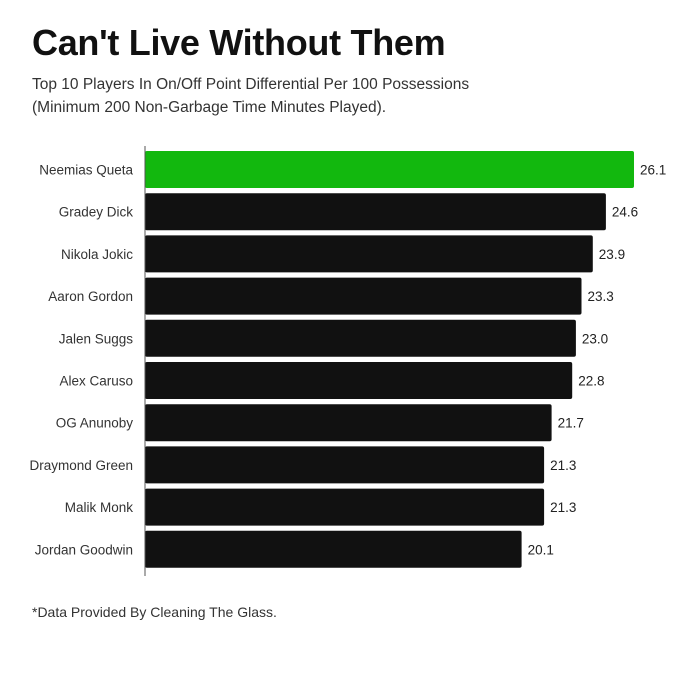 The image size is (700, 700). Describe the element at coordinates (96, 212) in the screenshot. I see `category-label: Gradey Dick` at that location.